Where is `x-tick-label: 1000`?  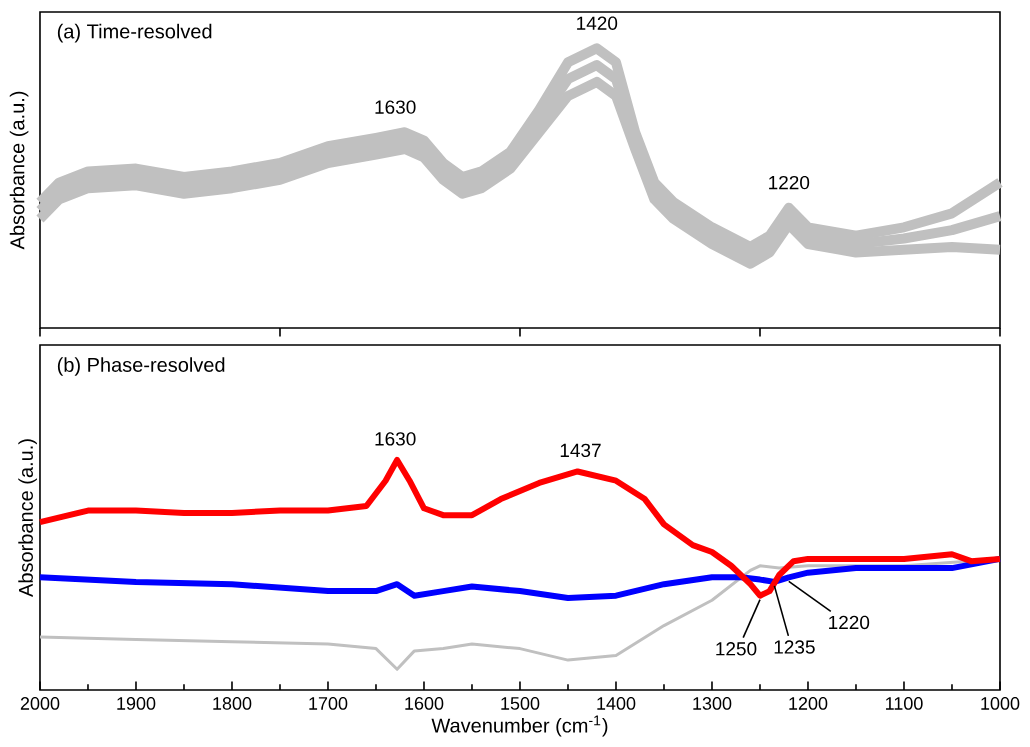 x-tick-label: 1000 is located at coordinates (1000, 703).